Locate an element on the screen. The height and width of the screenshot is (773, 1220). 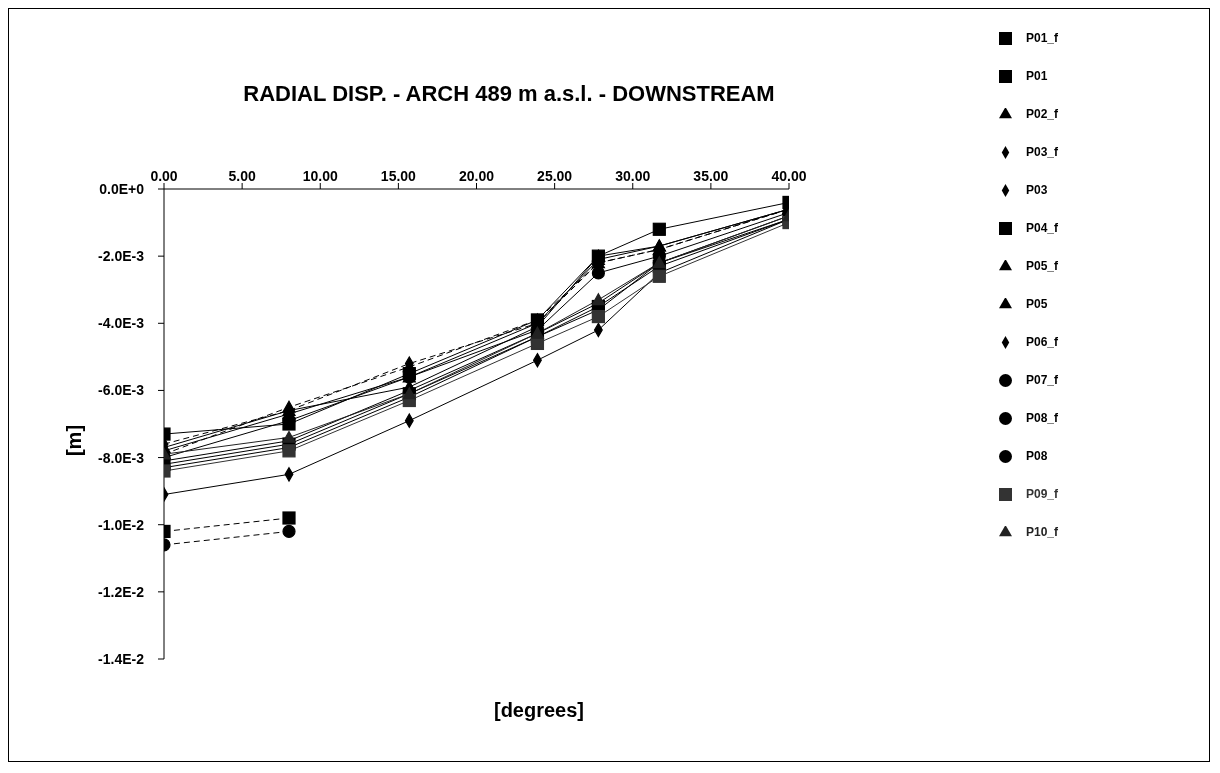
legend-label: P01 is located at coordinates (1037, 76).